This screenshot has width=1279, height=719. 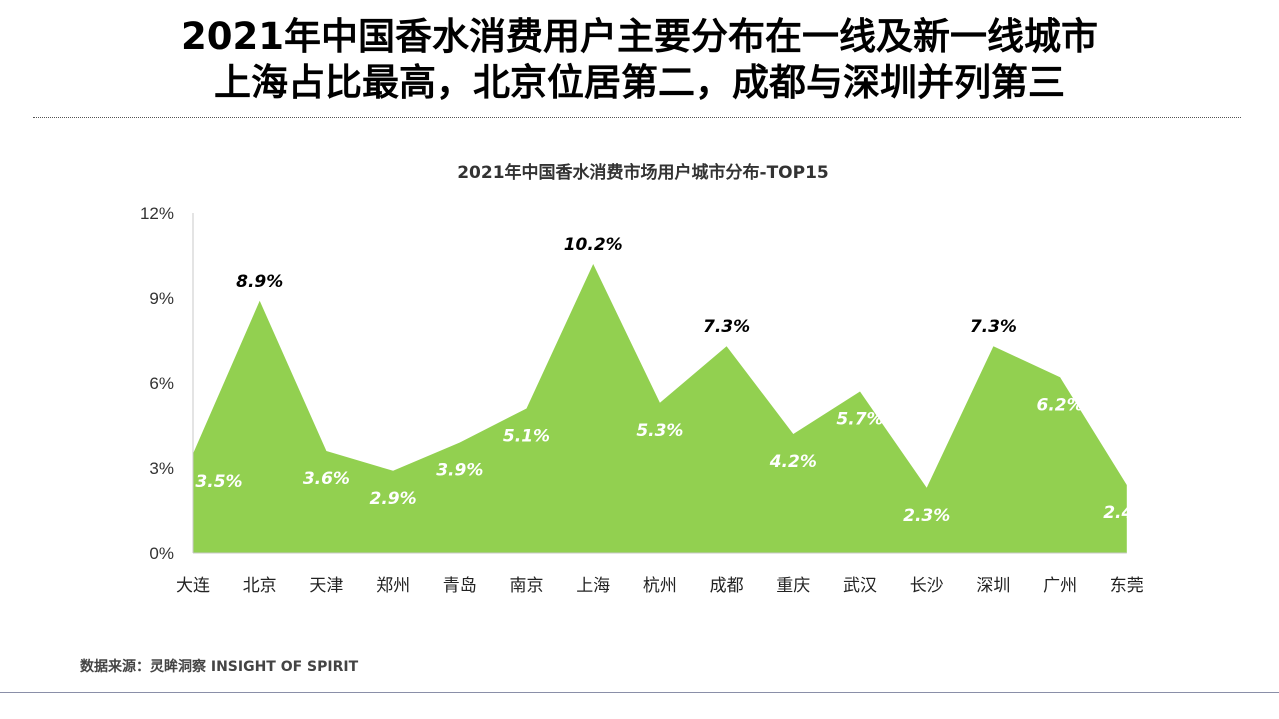 I want to click on x-tick-label: 上海, so click(x=593, y=586).